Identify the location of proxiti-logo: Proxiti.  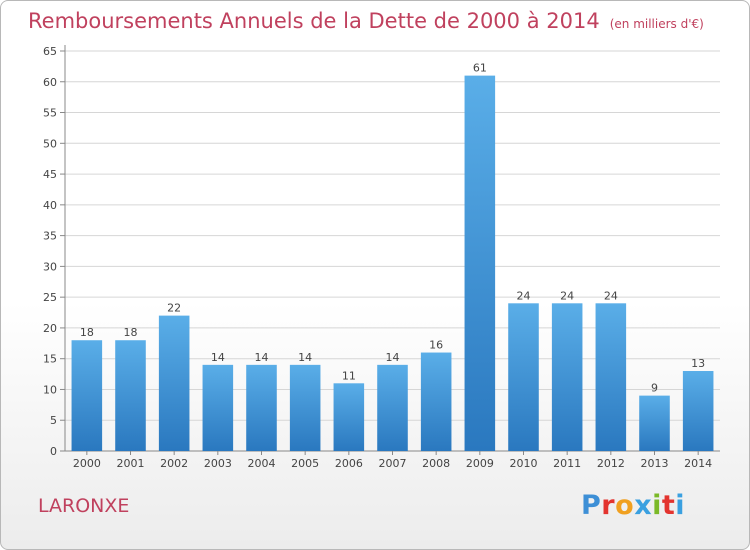
(633, 505).